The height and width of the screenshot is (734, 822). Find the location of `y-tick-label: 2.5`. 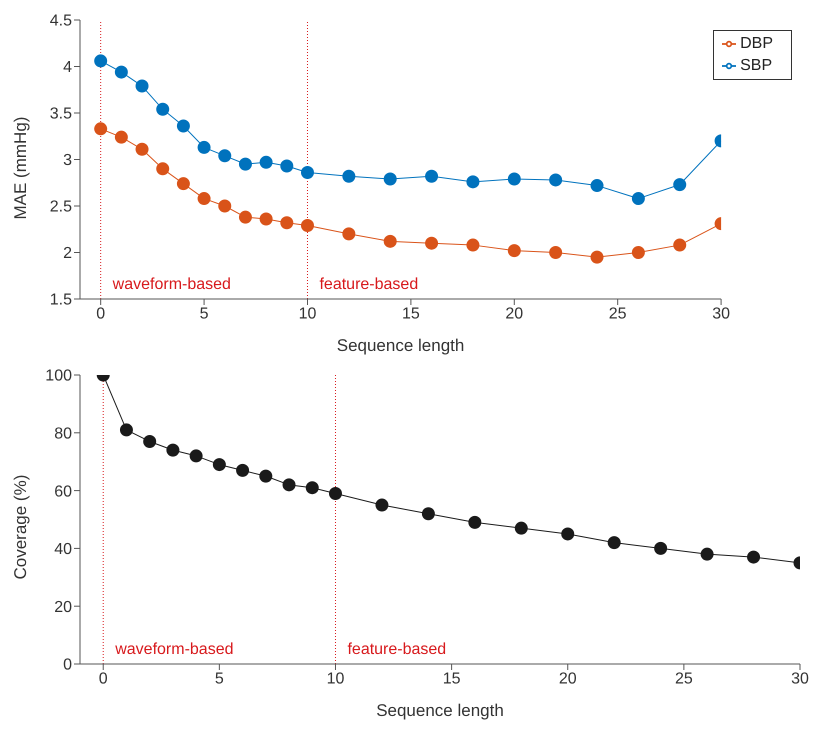

y-tick-label: 2.5 is located at coordinates (61, 207).